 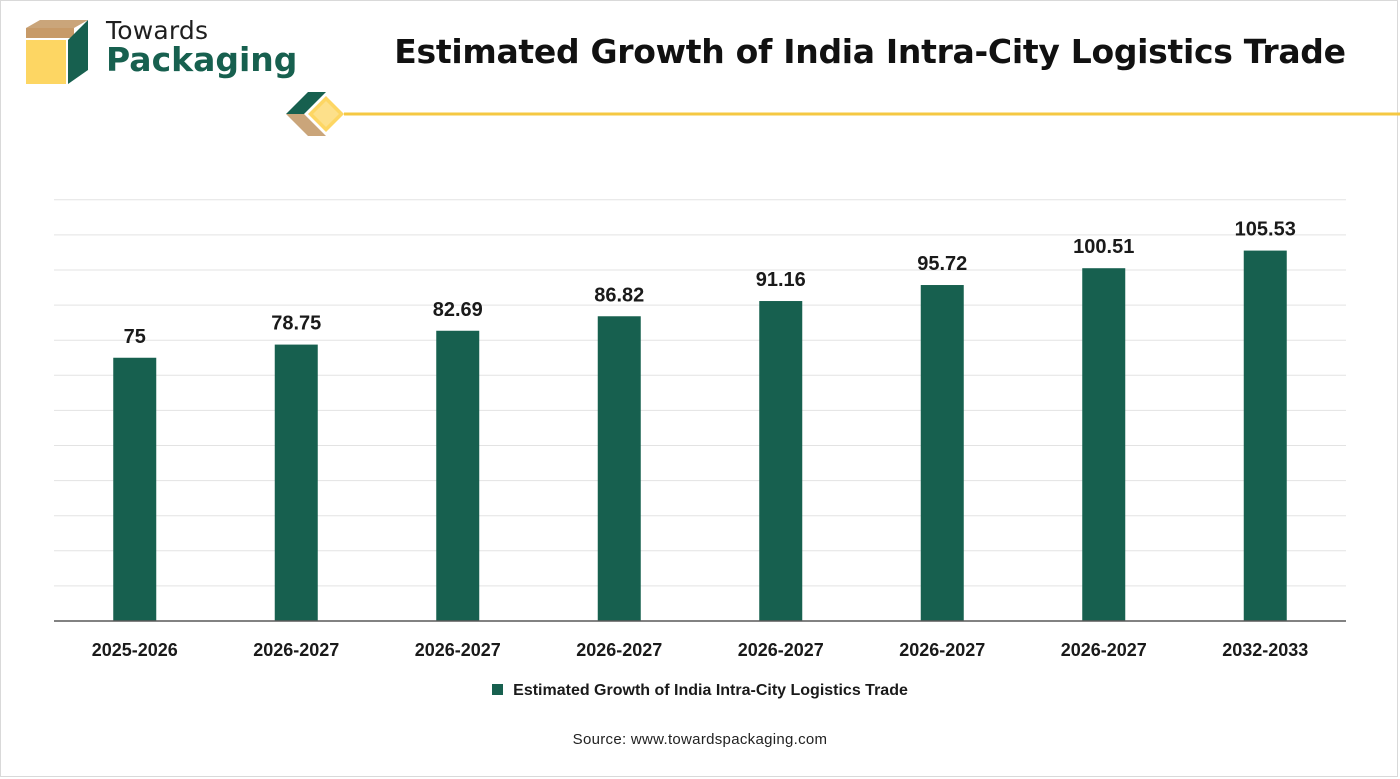 What do you see at coordinates (942, 264) in the screenshot?
I see `data-label-6: 95.72` at bounding box center [942, 264].